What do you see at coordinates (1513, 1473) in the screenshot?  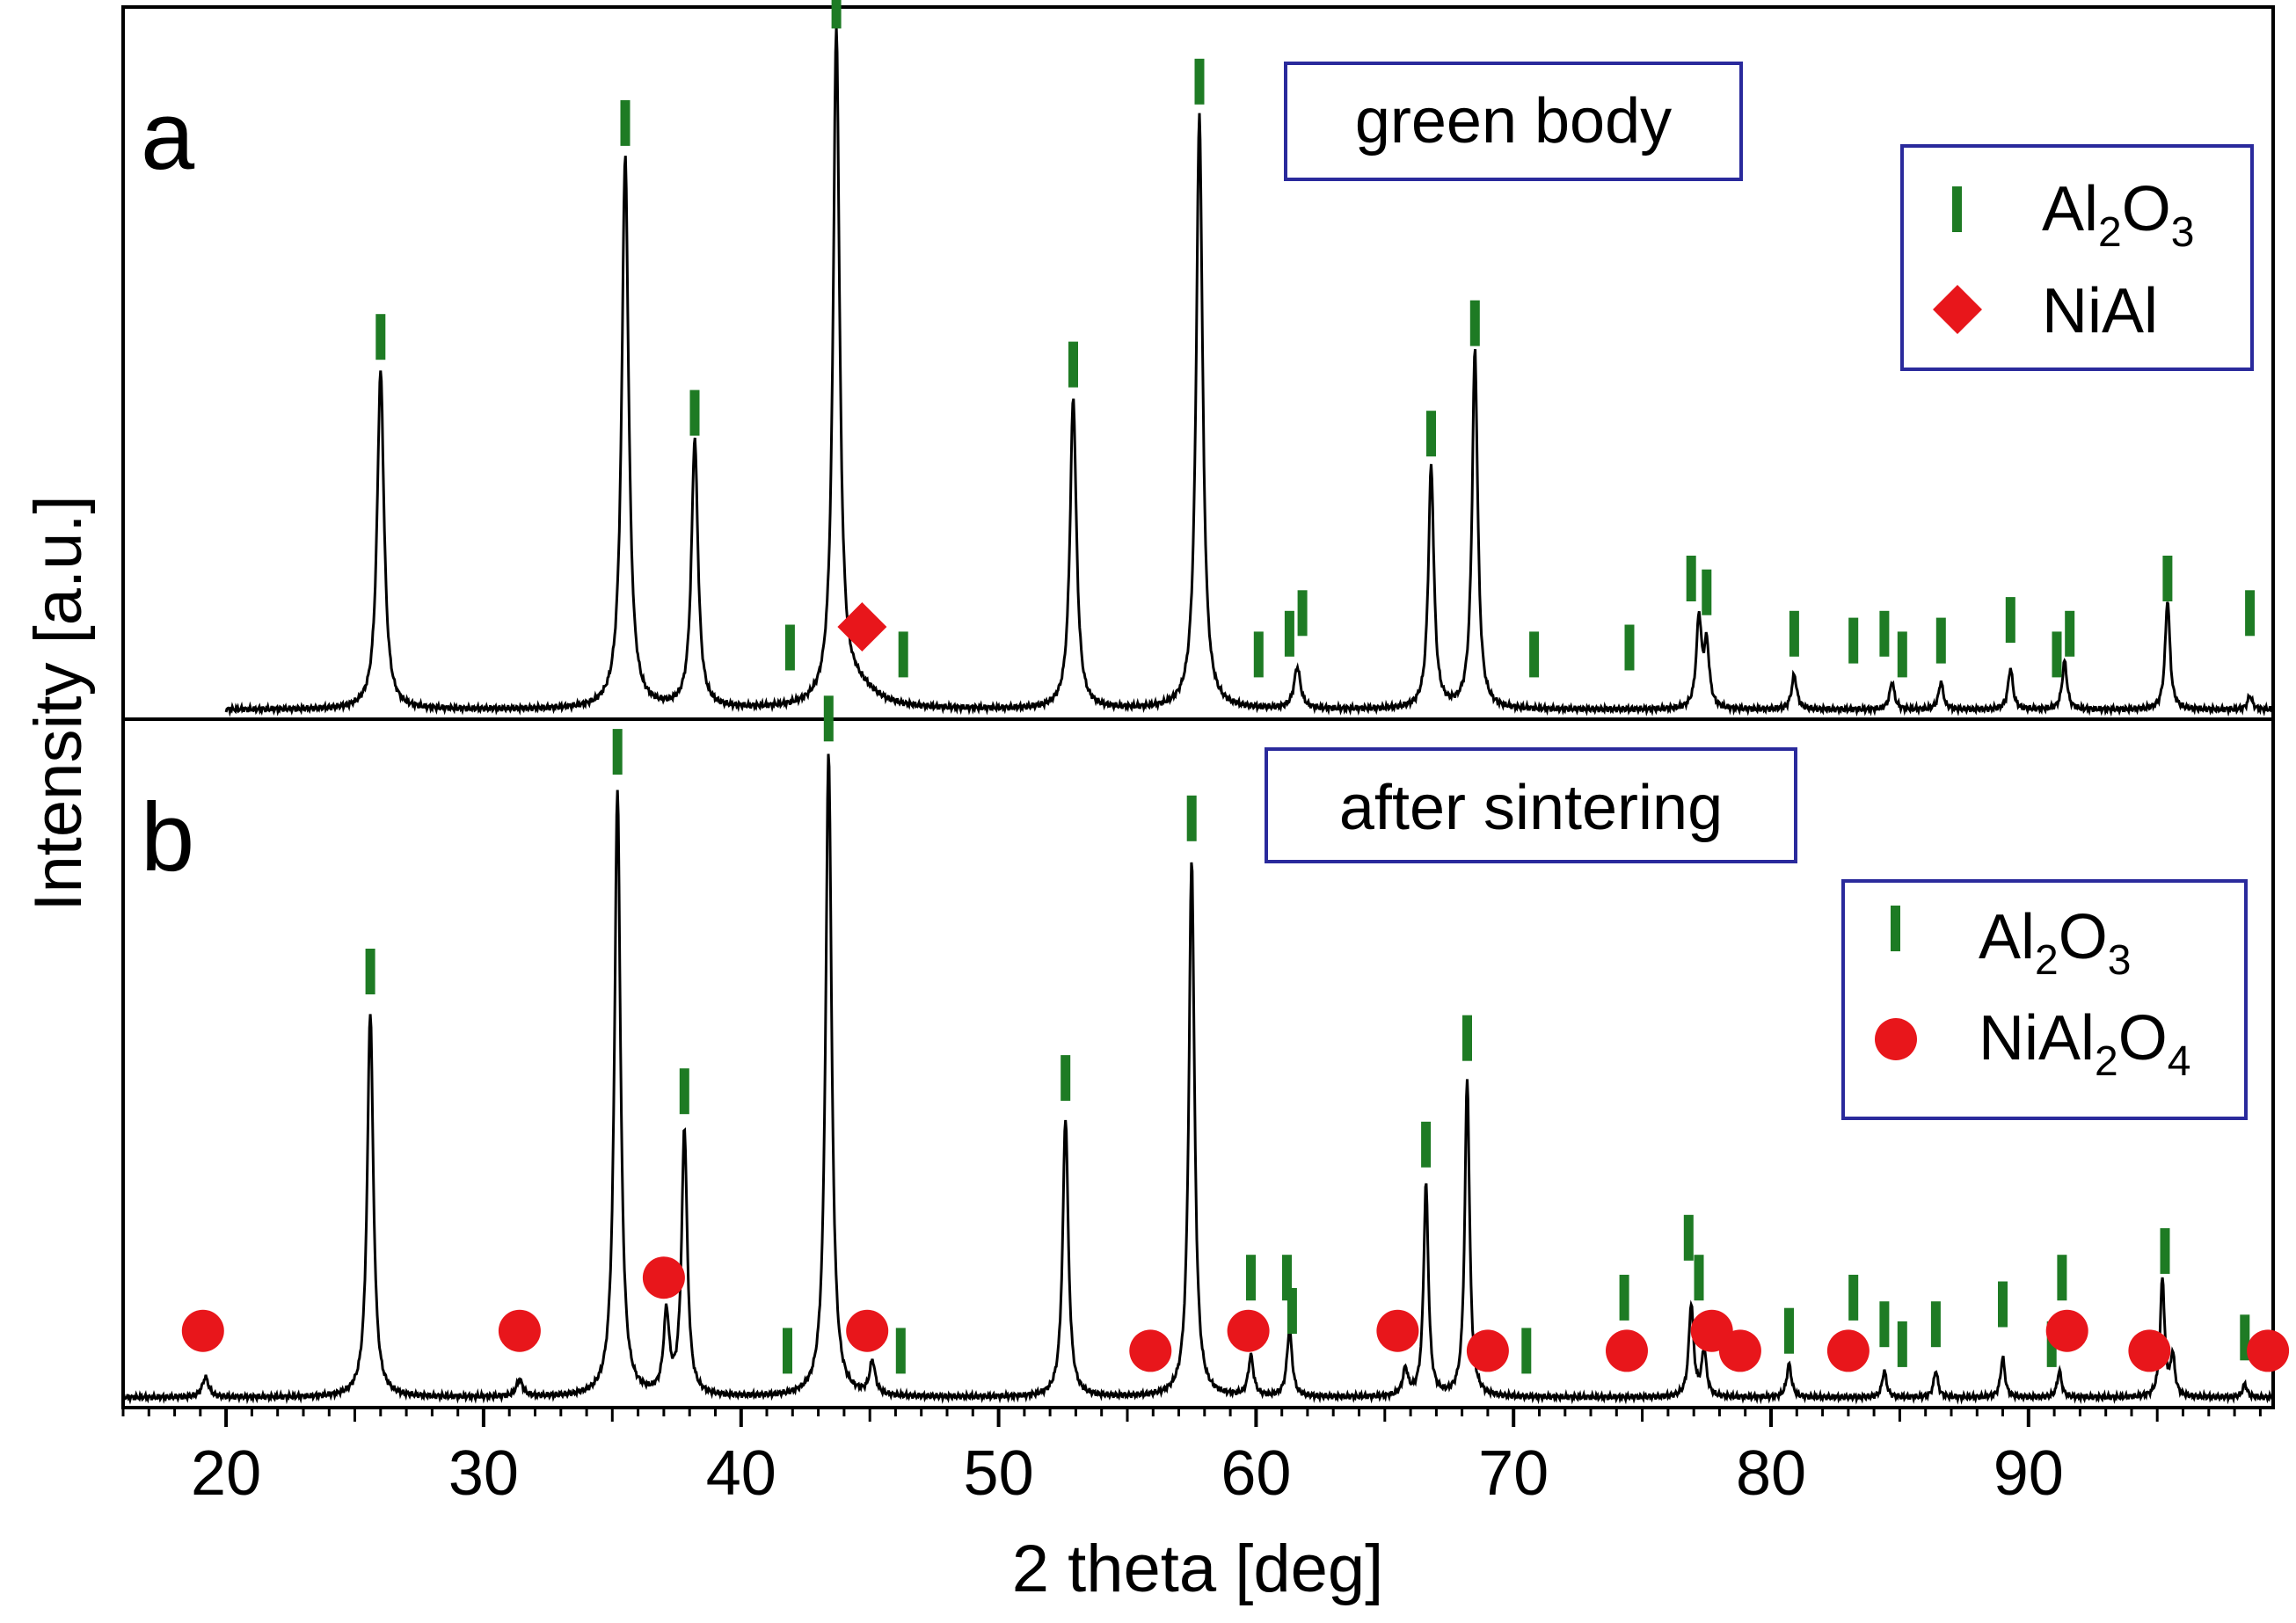 I see `x-tick-label-70: 70` at bounding box center [1513, 1473].